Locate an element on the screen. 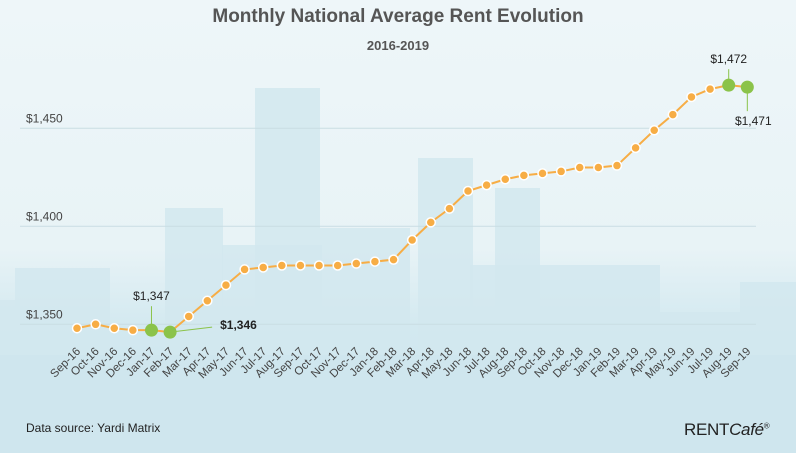 The width and height of the screenshot is (796, 453). y-tick-label: $1,450 is located at coordinates (44, 118).